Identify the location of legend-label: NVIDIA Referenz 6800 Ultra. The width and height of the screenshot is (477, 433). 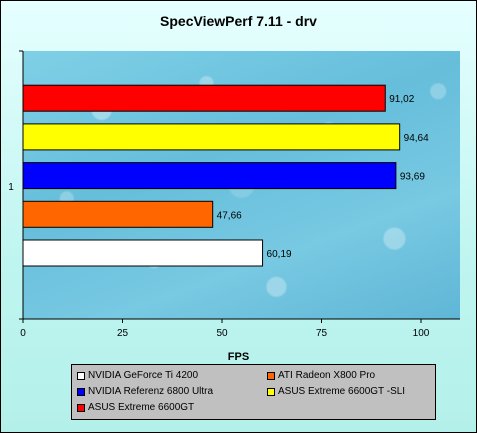
(151, 391).